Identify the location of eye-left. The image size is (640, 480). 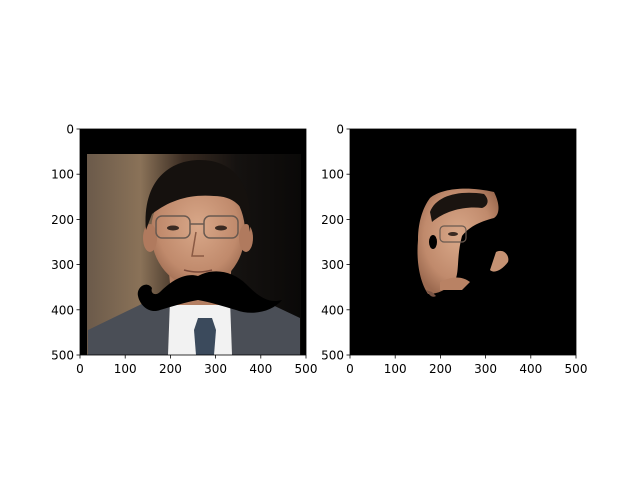
(173, 228).